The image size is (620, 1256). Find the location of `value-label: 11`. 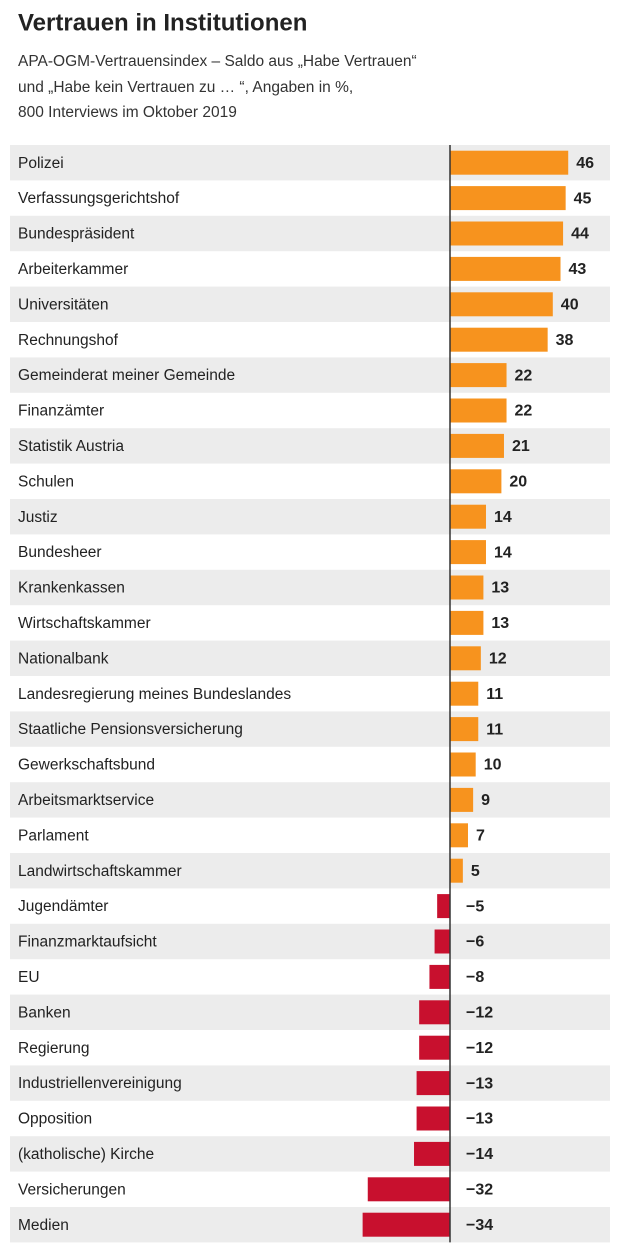

value-label: 11 is located at coordinates (494, 694).